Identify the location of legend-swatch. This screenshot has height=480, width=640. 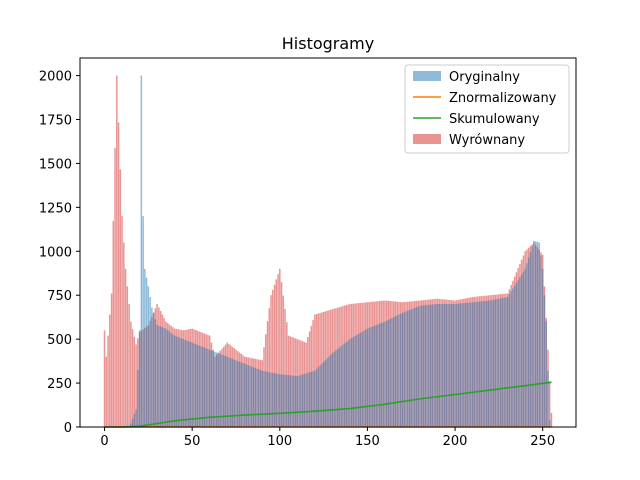
(427, 76).